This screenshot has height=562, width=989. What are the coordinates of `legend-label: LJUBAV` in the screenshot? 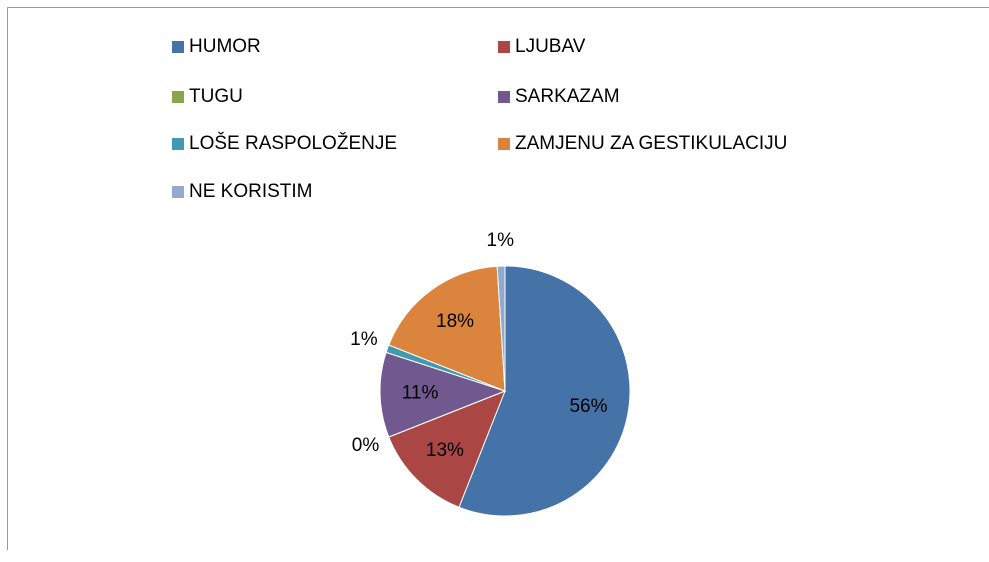 It's located at (550, 46).